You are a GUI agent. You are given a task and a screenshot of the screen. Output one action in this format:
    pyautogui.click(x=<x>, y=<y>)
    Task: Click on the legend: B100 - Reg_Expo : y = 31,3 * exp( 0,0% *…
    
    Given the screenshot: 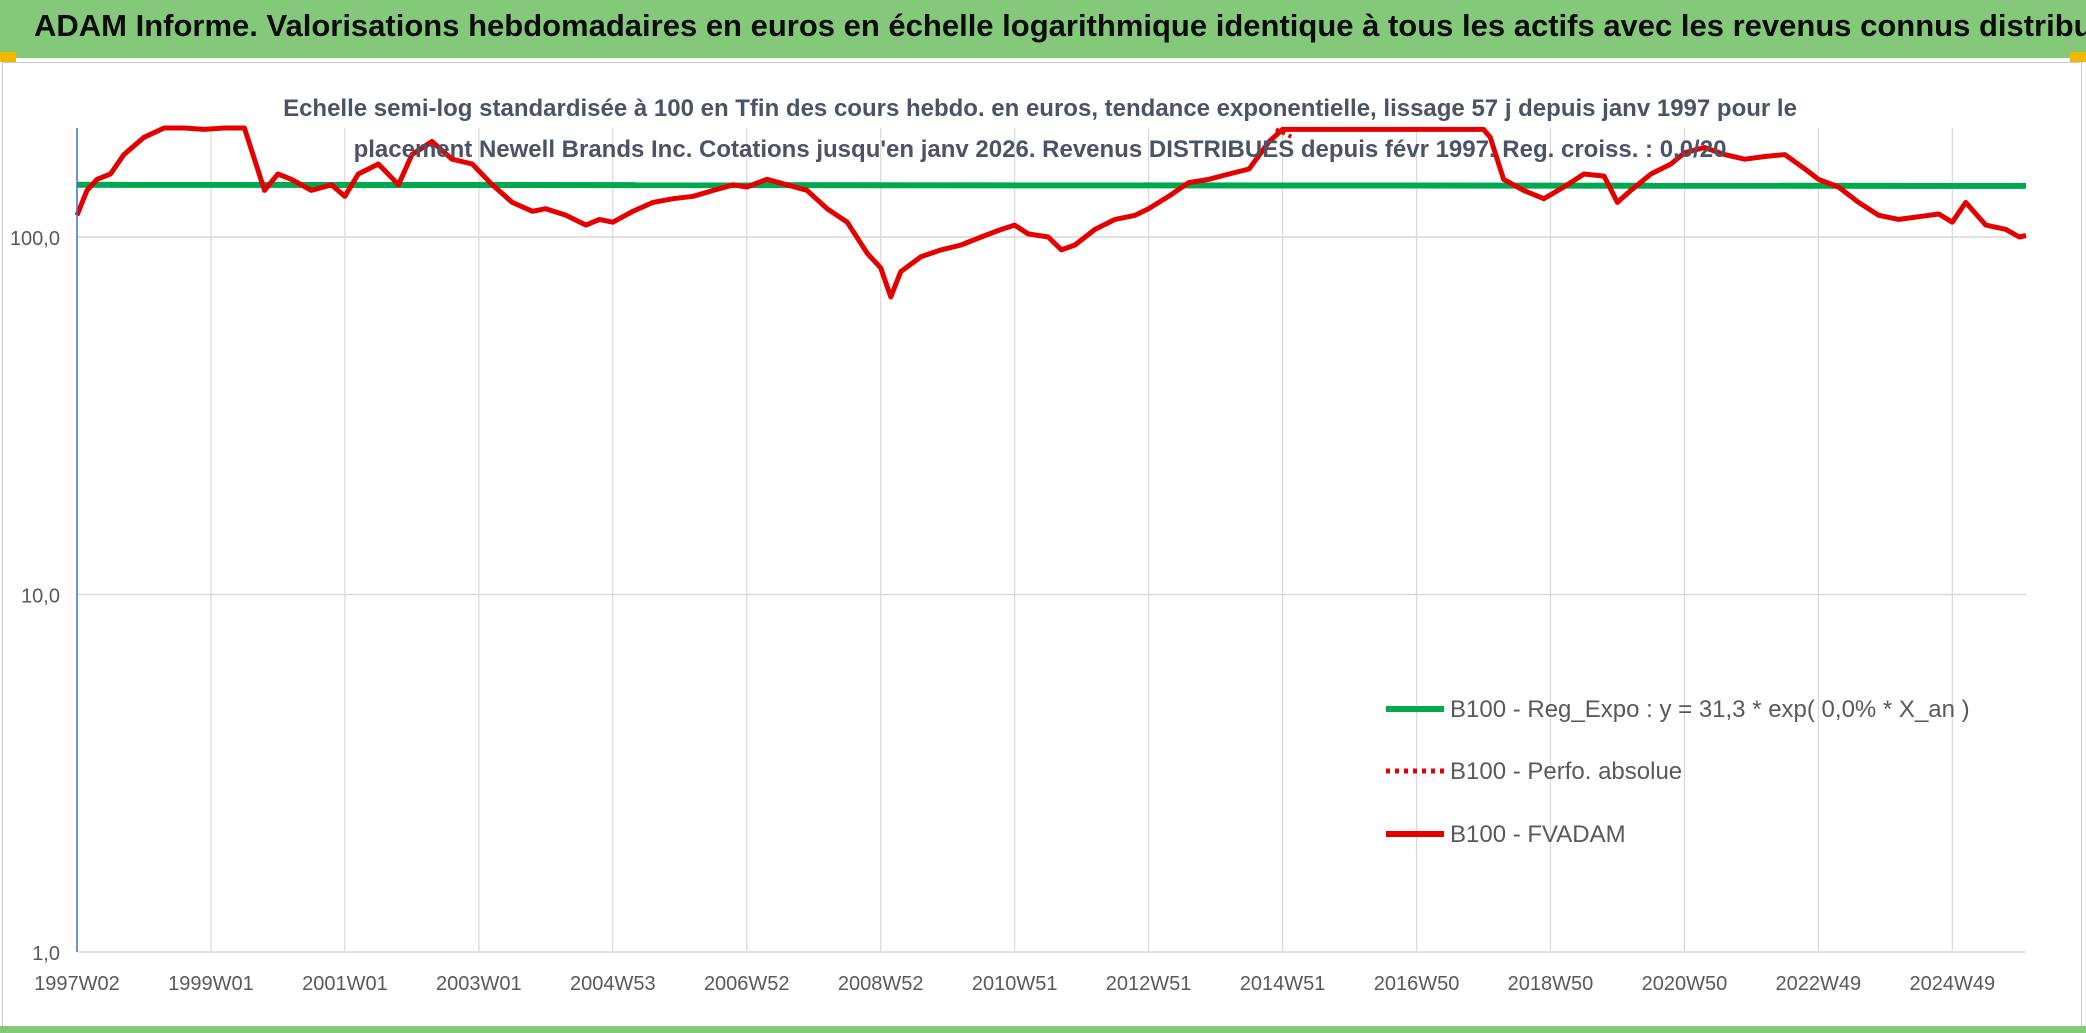 What is the action you would take?
    pyautogui.click(x=1678, y=772)
    